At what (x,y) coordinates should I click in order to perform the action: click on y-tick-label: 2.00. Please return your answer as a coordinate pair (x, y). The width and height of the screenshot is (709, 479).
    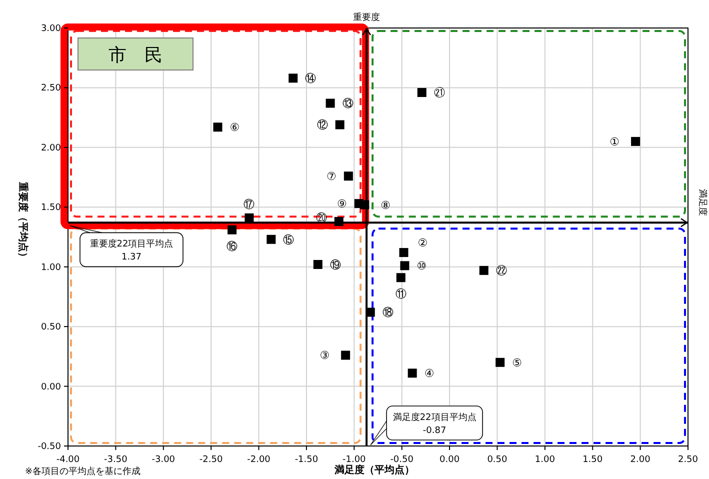
    Looking at the image, I should click on (51, 148).